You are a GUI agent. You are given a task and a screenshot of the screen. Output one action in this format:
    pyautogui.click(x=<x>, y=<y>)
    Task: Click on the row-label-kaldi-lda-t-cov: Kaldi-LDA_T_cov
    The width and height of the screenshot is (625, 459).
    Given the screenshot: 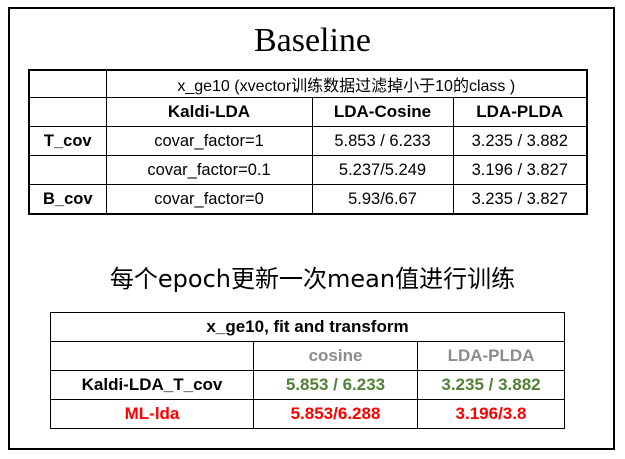 What is the action you would take?
    pyautogui.click(x=152, y=385)
    